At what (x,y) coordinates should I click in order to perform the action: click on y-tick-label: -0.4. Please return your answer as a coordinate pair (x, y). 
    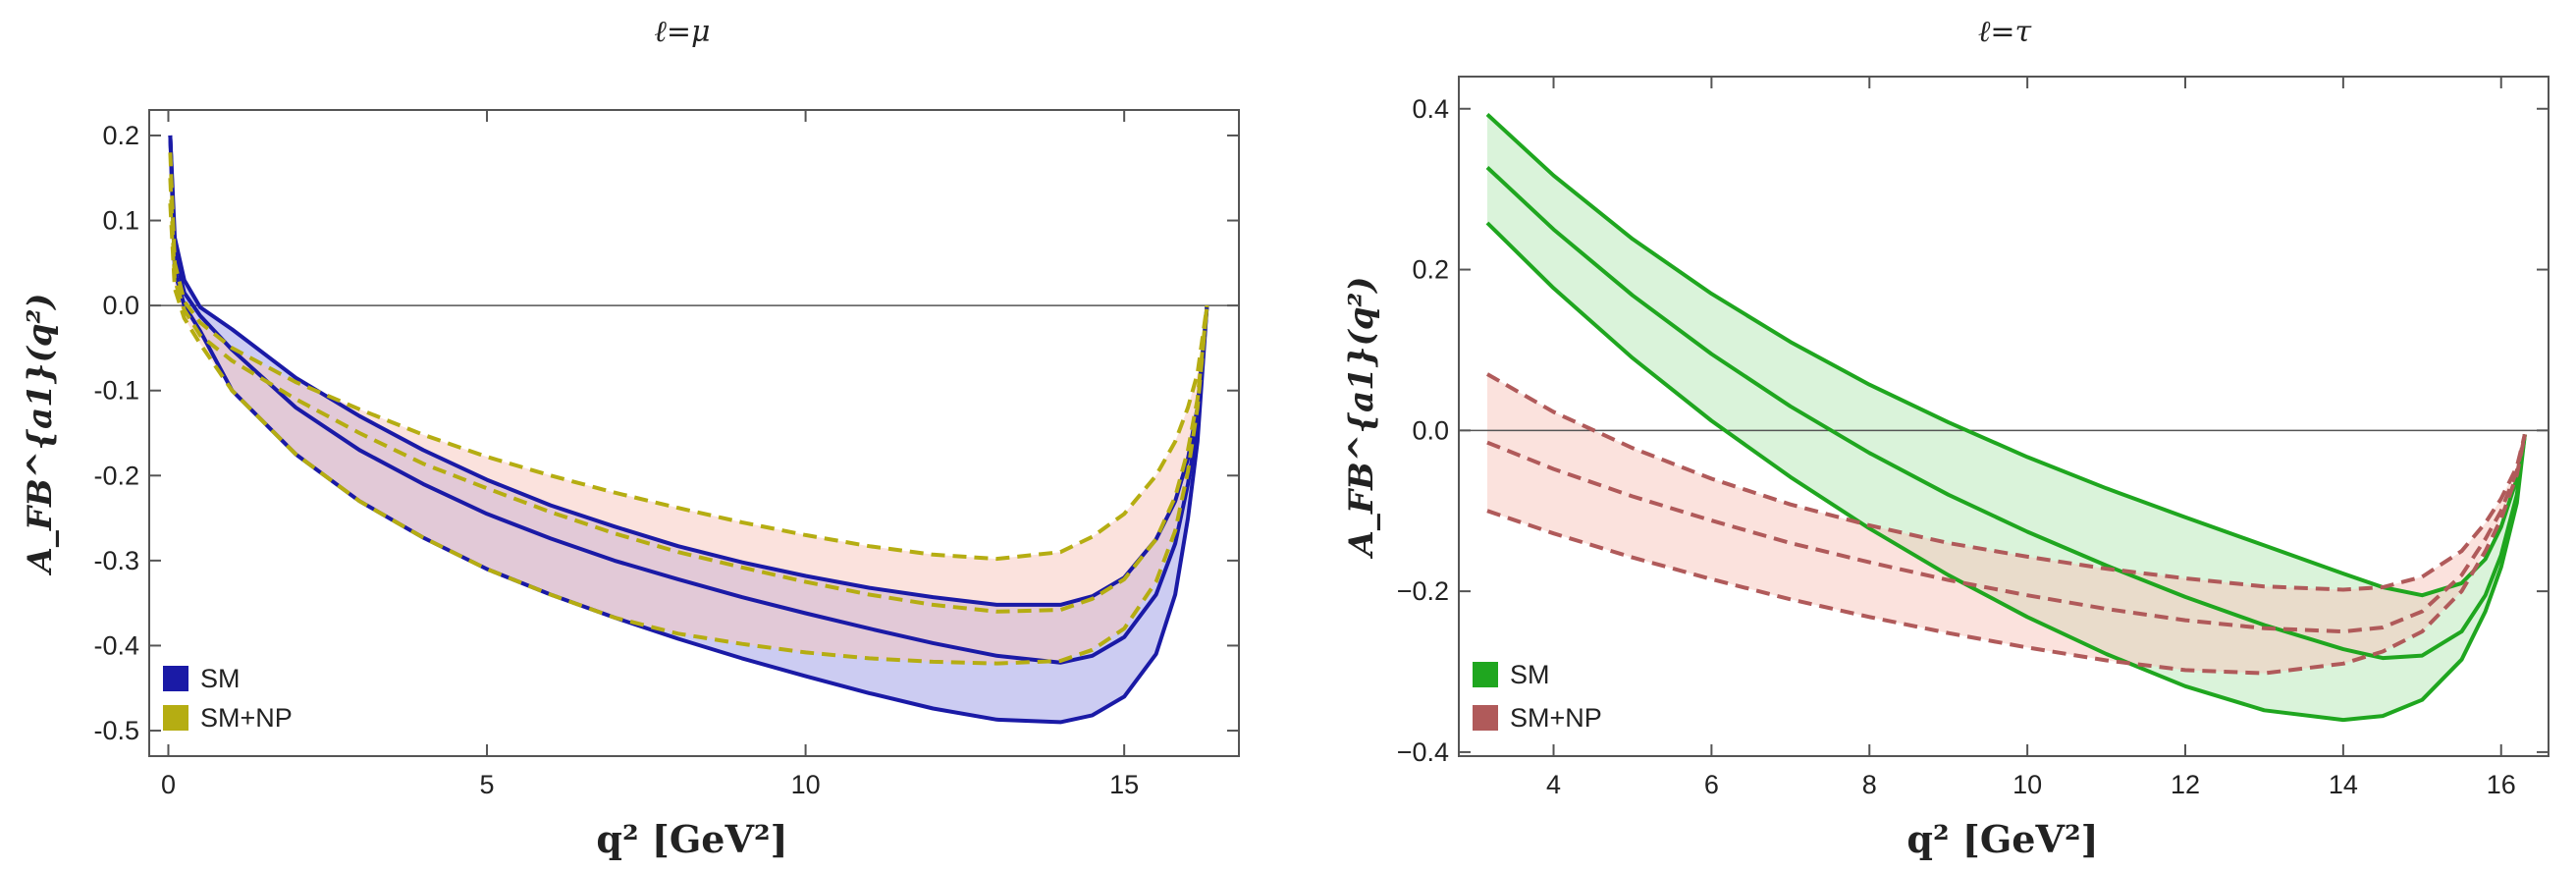
    Looking at the image, I should click on (116, 645).